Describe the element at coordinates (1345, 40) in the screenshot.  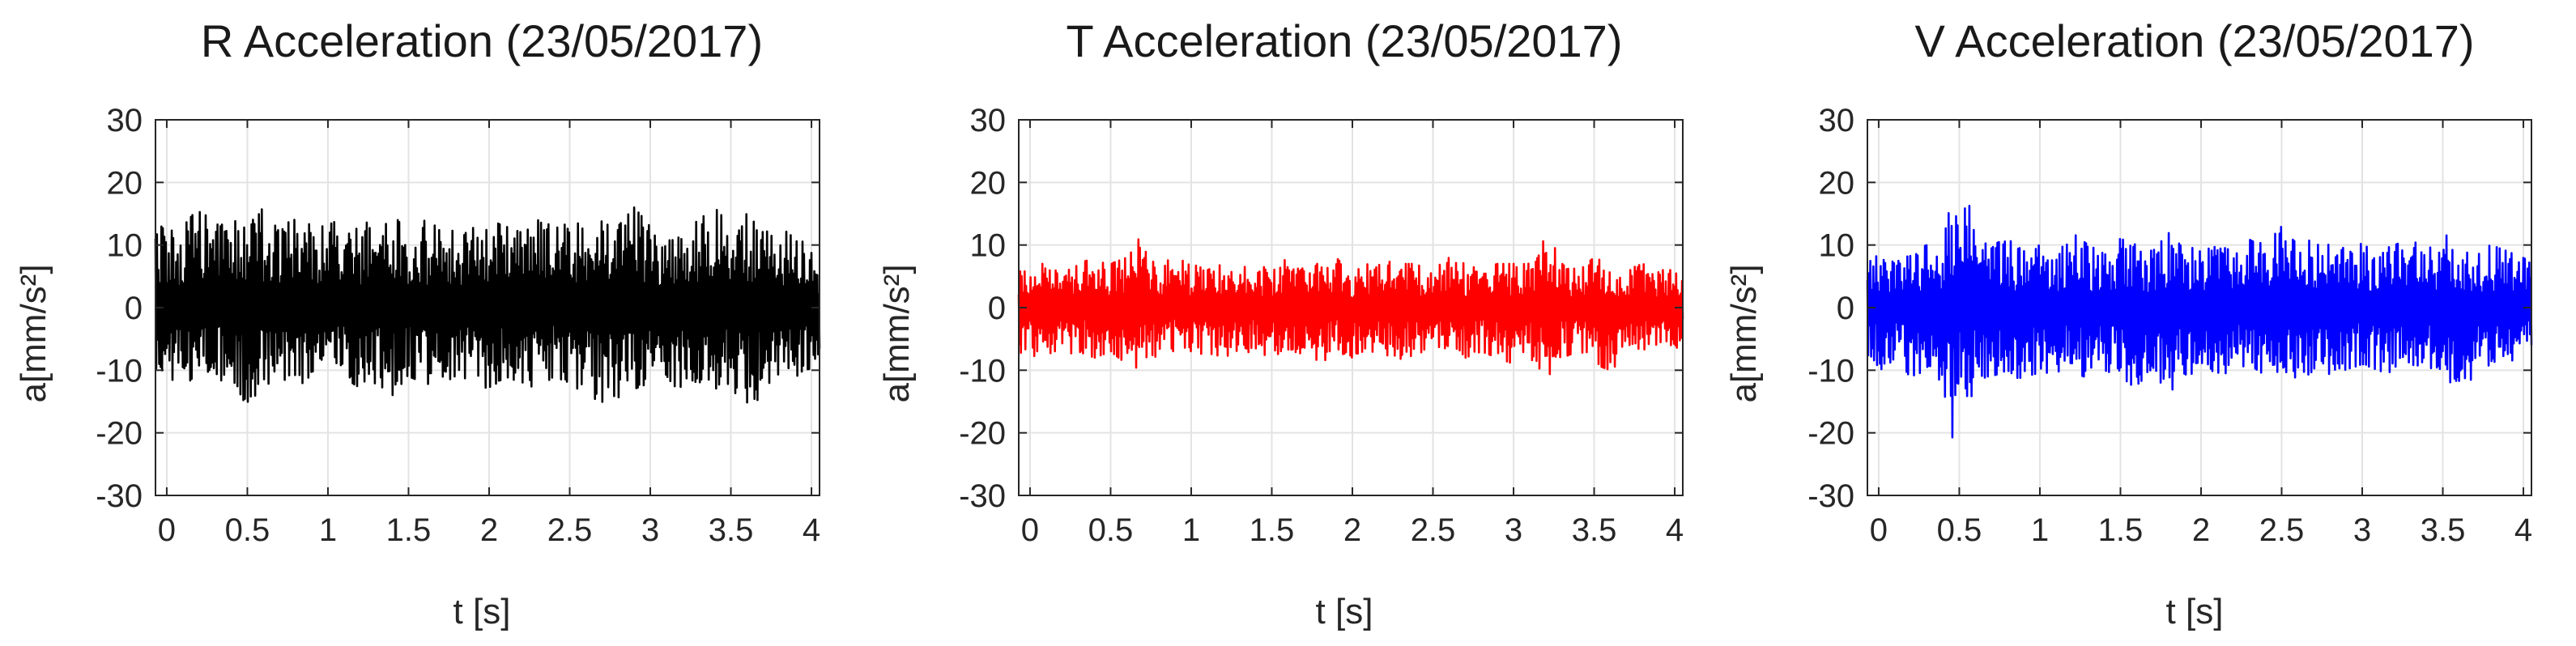
I see `chart-title: T Acceleration (23/05/2017)` at that location.